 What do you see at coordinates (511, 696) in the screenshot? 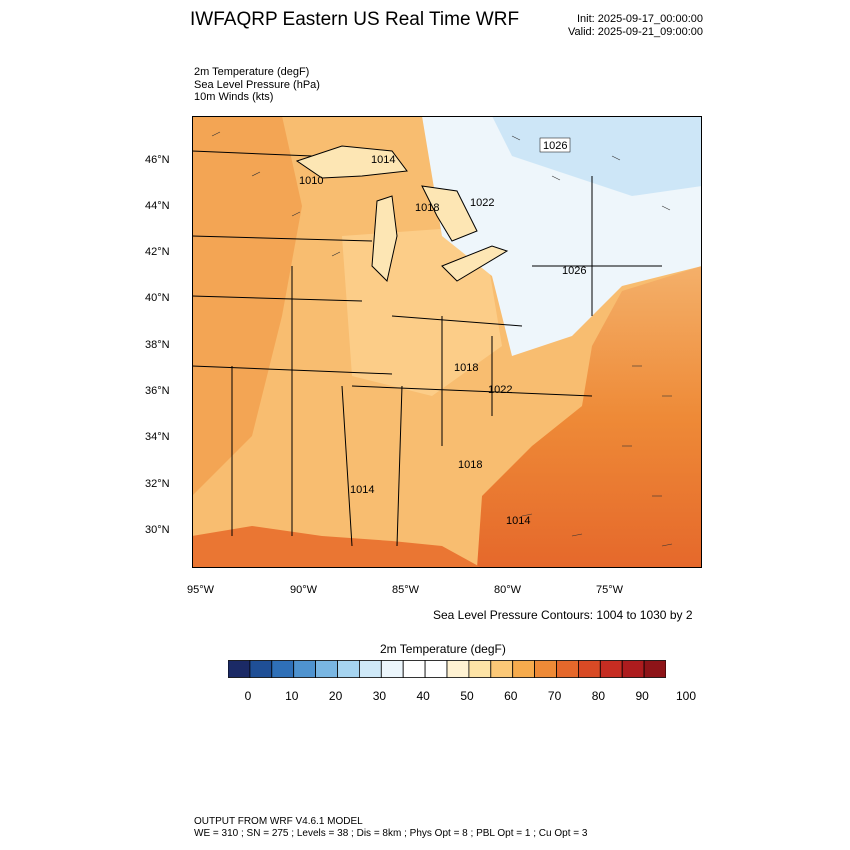
I see `colorbar-tick-label: 60` at bounding box center [511, 696].